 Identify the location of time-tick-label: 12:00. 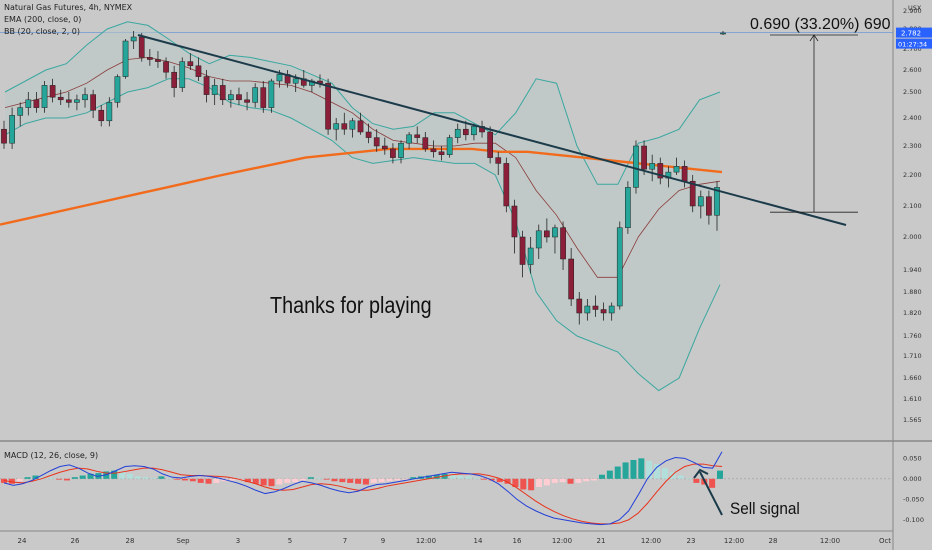
(651, 541).